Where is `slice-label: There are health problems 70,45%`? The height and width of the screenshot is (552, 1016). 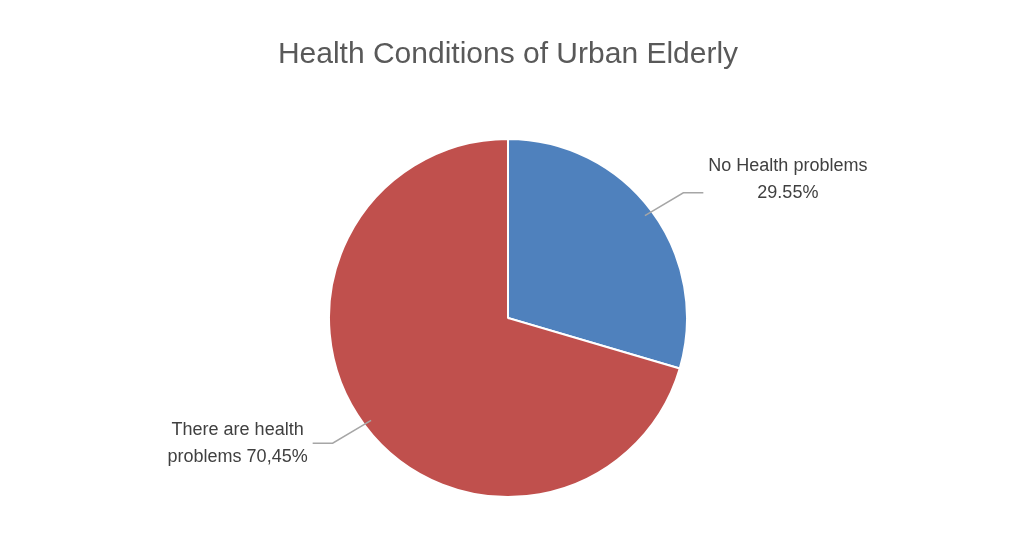
slice-label: There are health problems 70,45% is located at coordinates (237, 442).